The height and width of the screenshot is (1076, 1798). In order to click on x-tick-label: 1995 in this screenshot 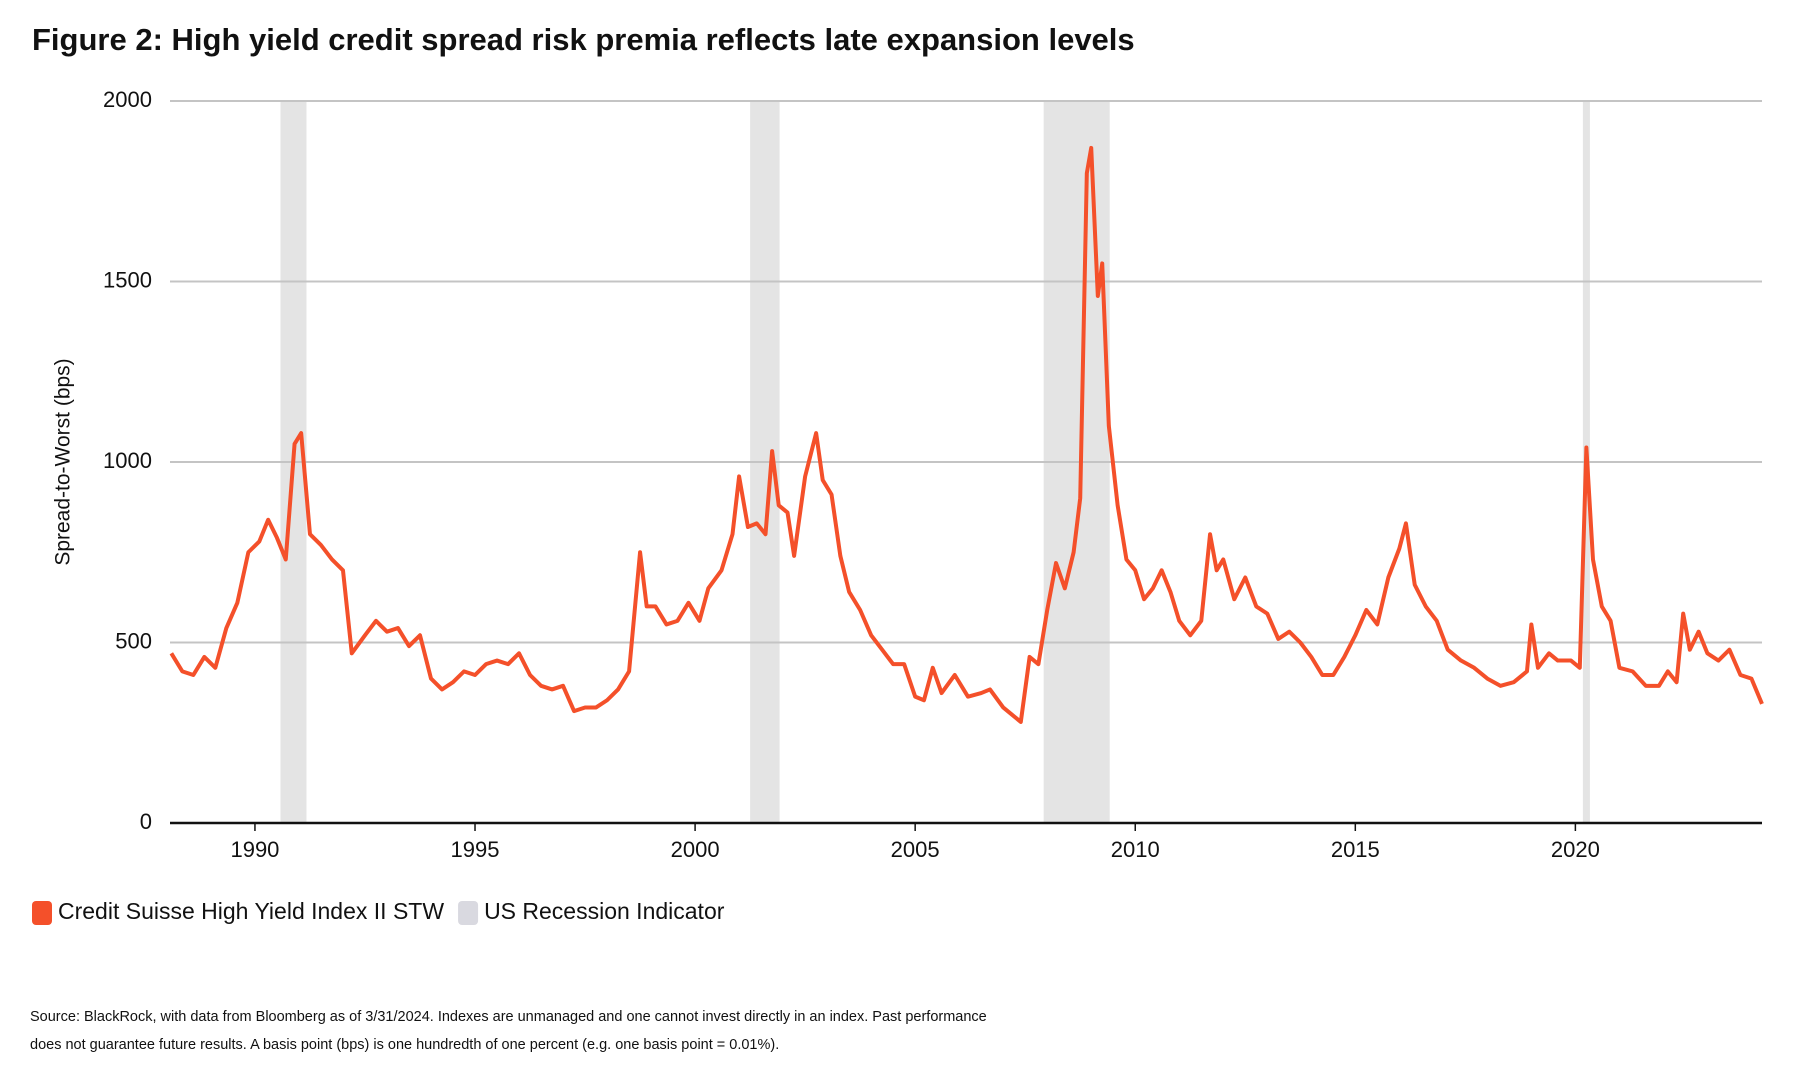, I will do `click(475, 849)`.